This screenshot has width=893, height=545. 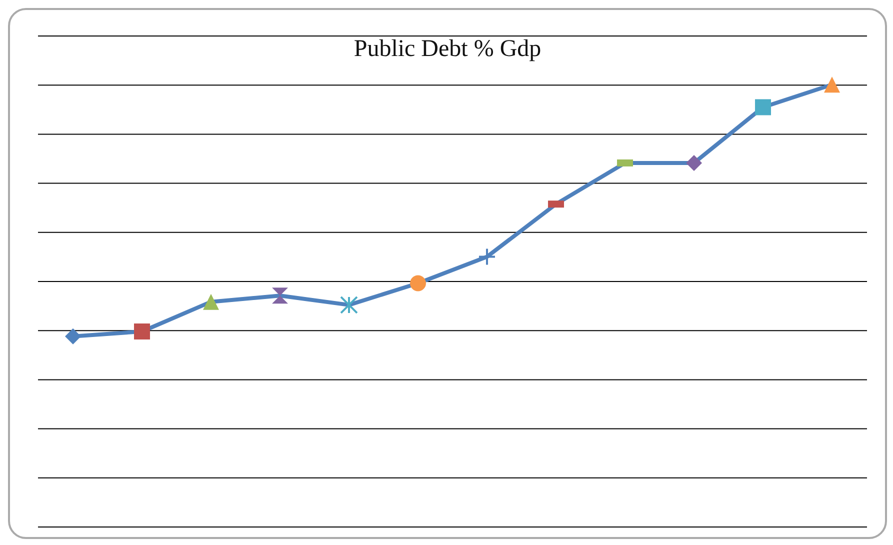 I want to click on chart-title: Public Debt % Gdp, so click(x=447, y=49).